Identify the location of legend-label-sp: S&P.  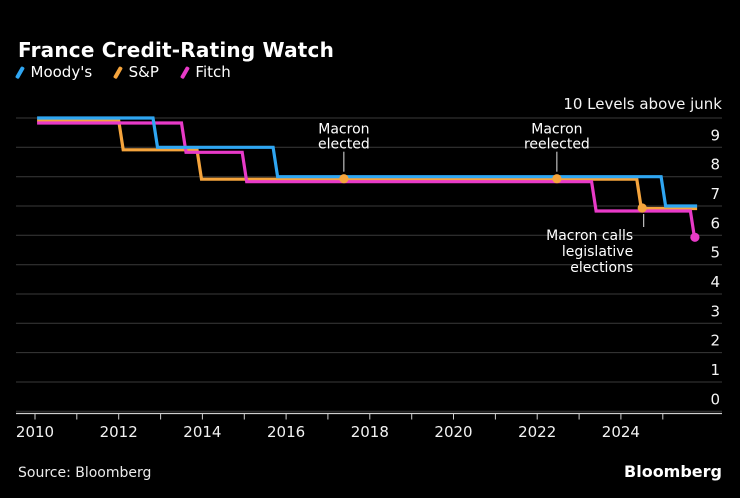
(143, 72).